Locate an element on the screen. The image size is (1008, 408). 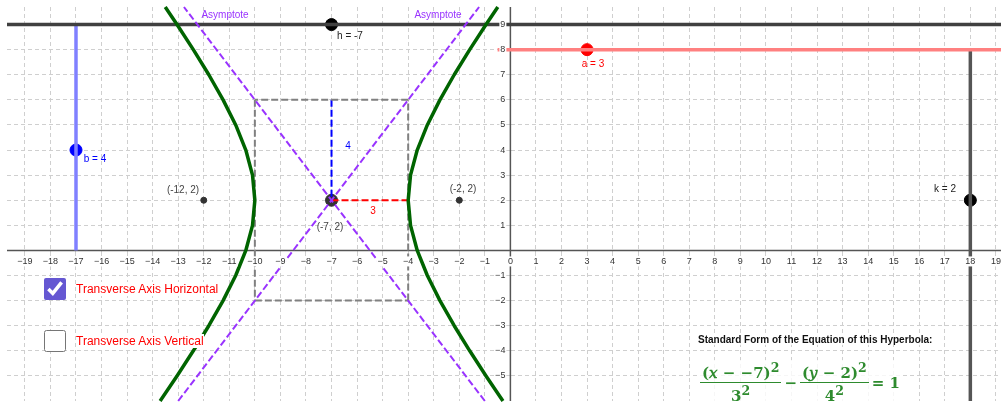
x-tick-label: 5 is located at coordinates (638, 260).